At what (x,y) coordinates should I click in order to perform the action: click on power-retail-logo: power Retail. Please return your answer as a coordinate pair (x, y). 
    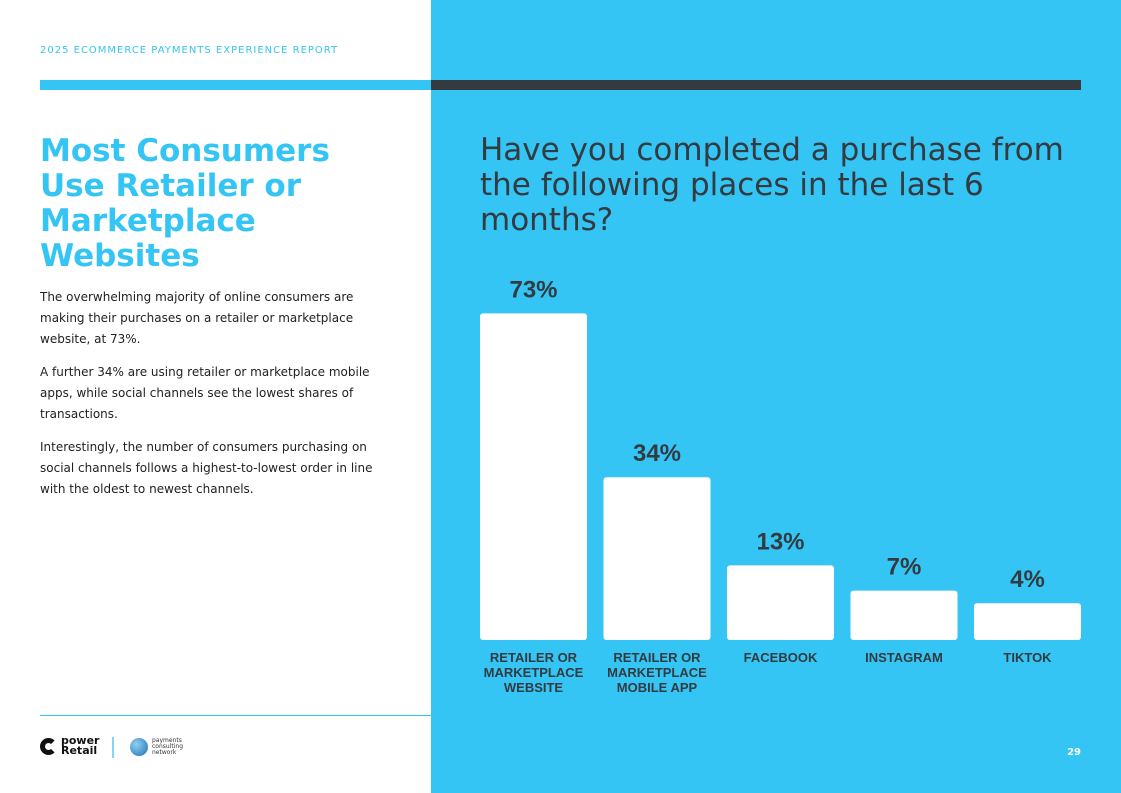
    Looking at the image, I should click on (69, 745).